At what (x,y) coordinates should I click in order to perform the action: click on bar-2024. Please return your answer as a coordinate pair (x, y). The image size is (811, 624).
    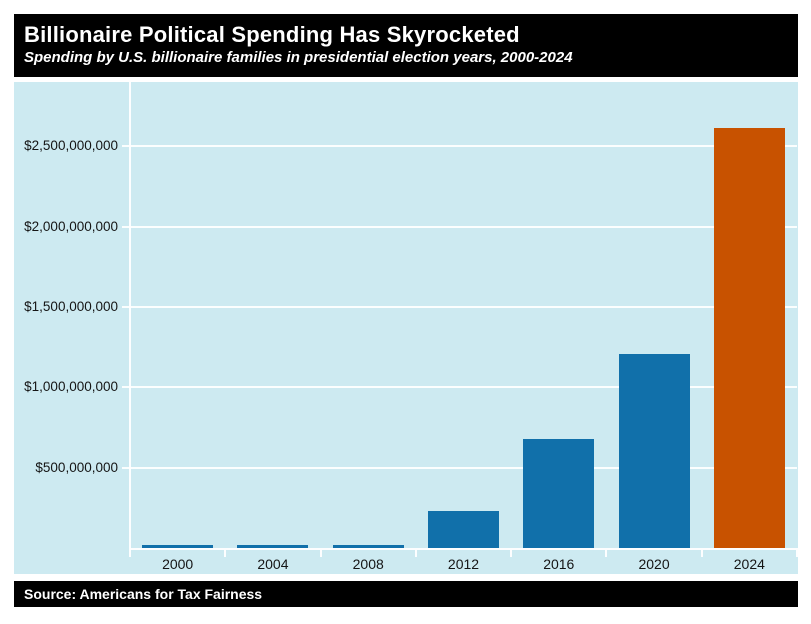
    Looking at the image, I should click on (749, 337).